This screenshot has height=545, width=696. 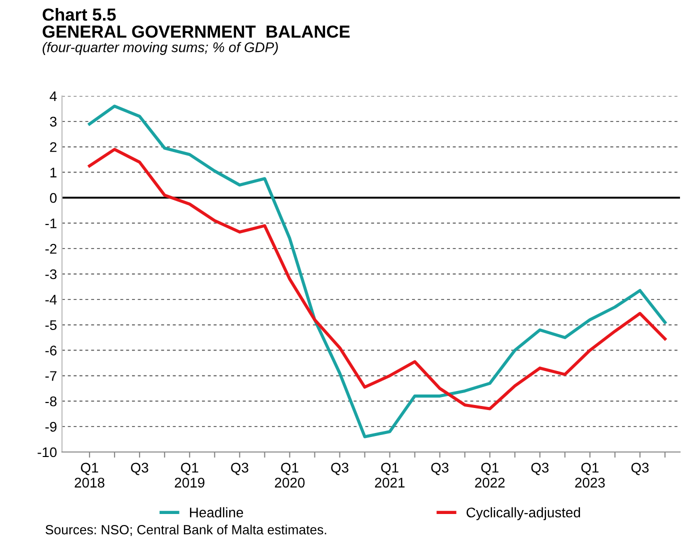 What do you see at coordinates (390, 475) in the screenshot?
I see `x-tick-label: Q1 2021` at bounding box center [390, 475].